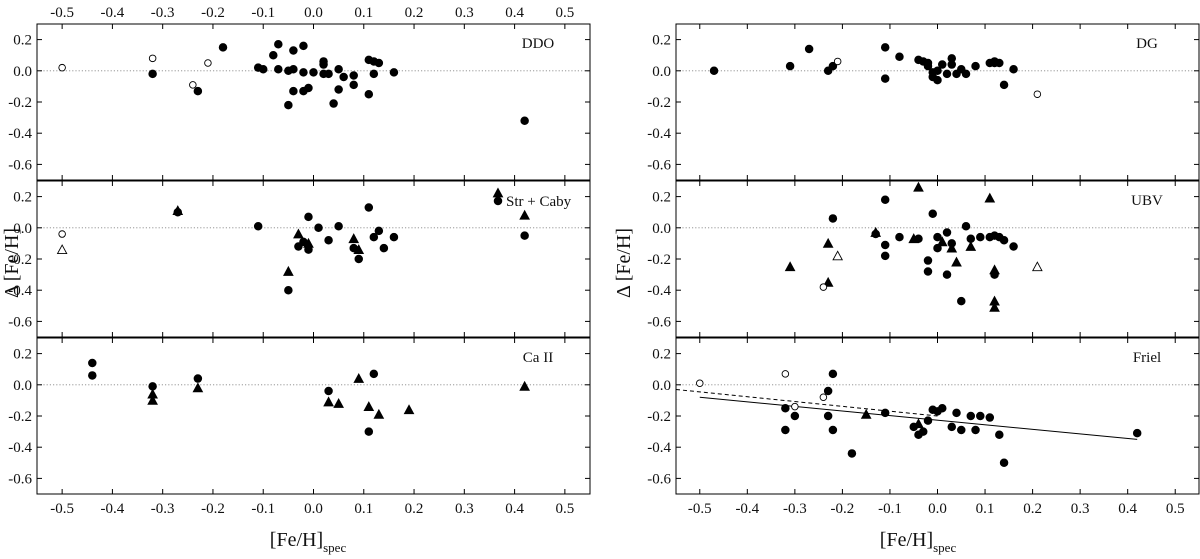  Describe the element at coordinates (334, 547) in the screenshot. I see `x-axis-title-subscript: spec` at that location.